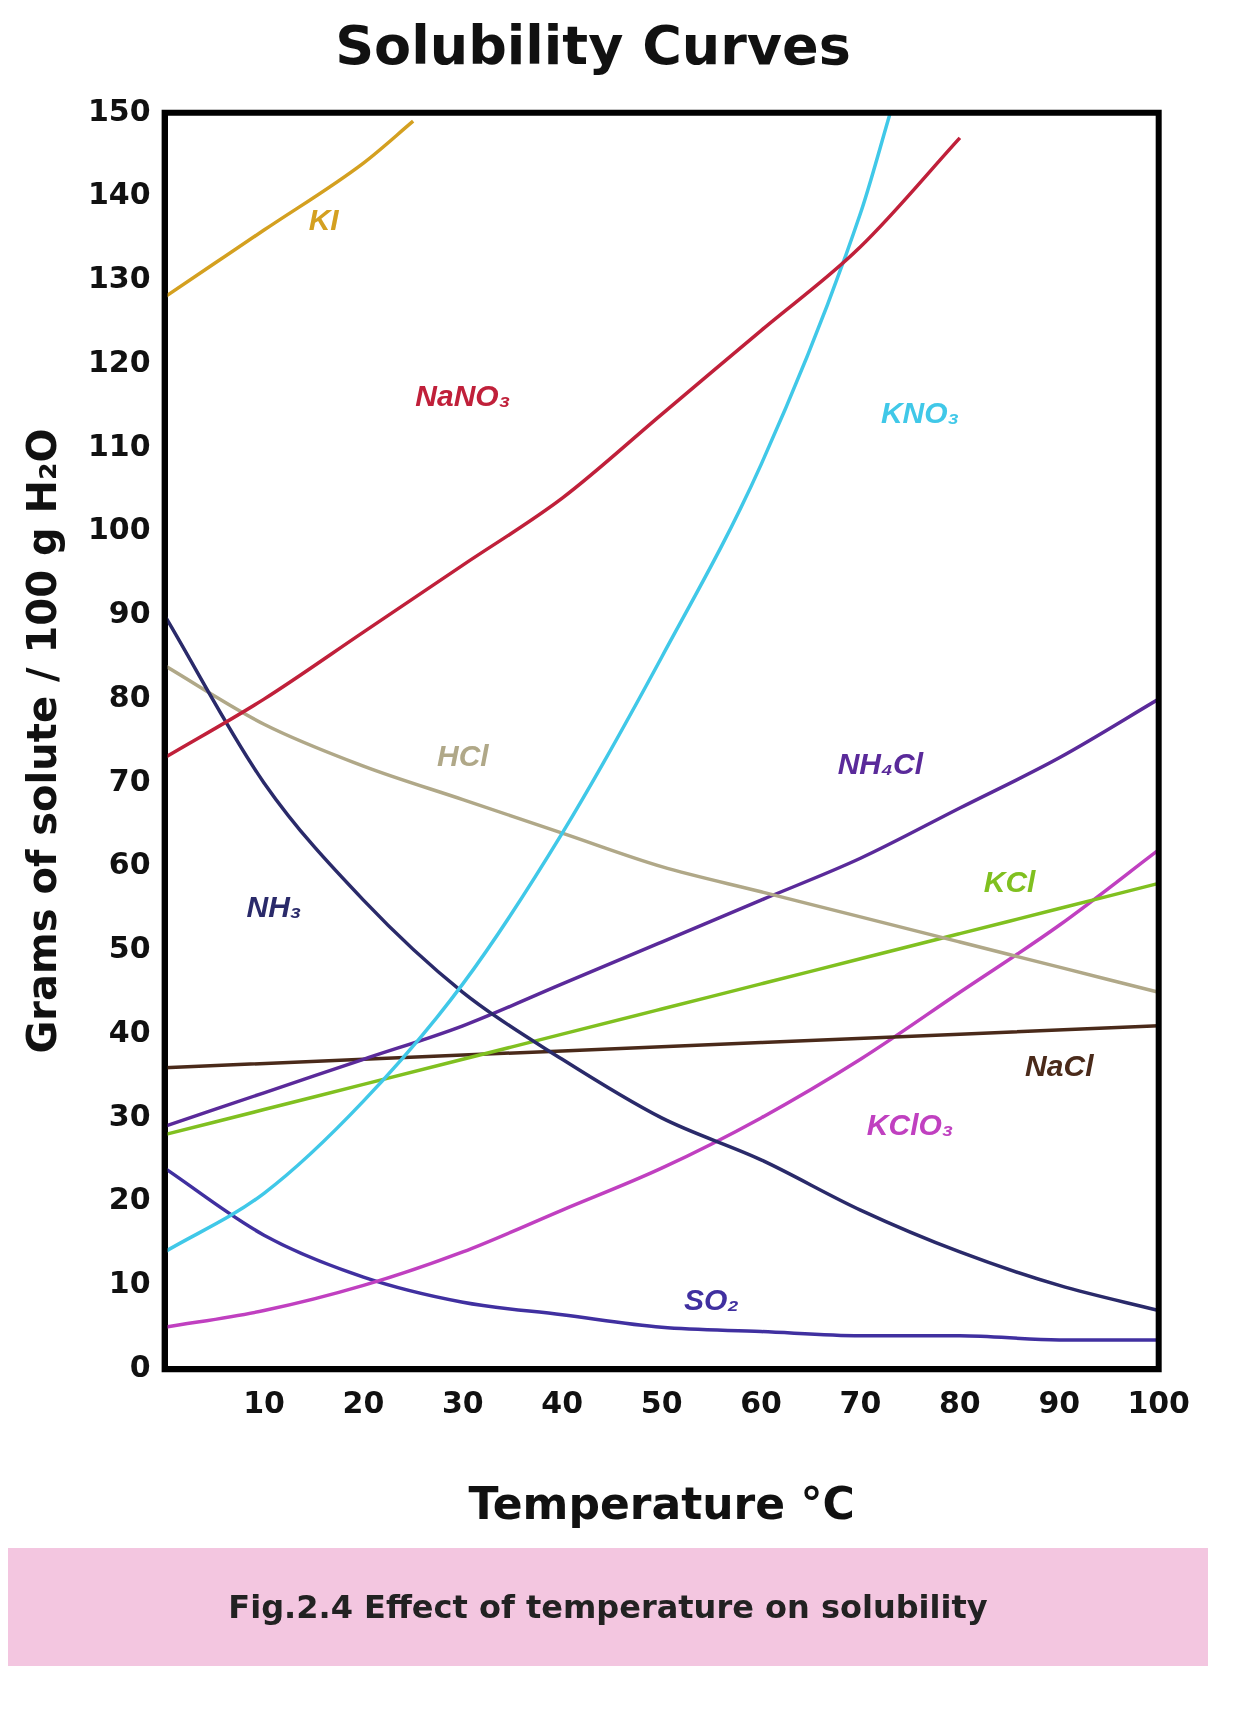 The width and height of the screenshot is (1234, 1732). Describe the element at coordinates (119, 194) in the screenshot. I see `y-tick-label: 140` at that location.